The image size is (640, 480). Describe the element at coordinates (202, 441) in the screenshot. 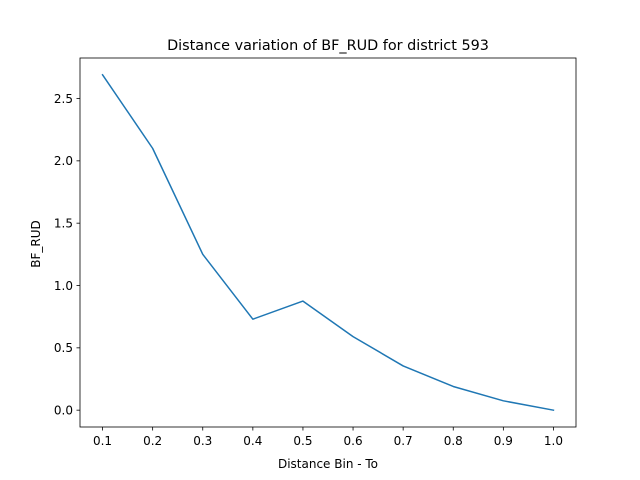

I see `x-tick-label: 0.3` at that location.